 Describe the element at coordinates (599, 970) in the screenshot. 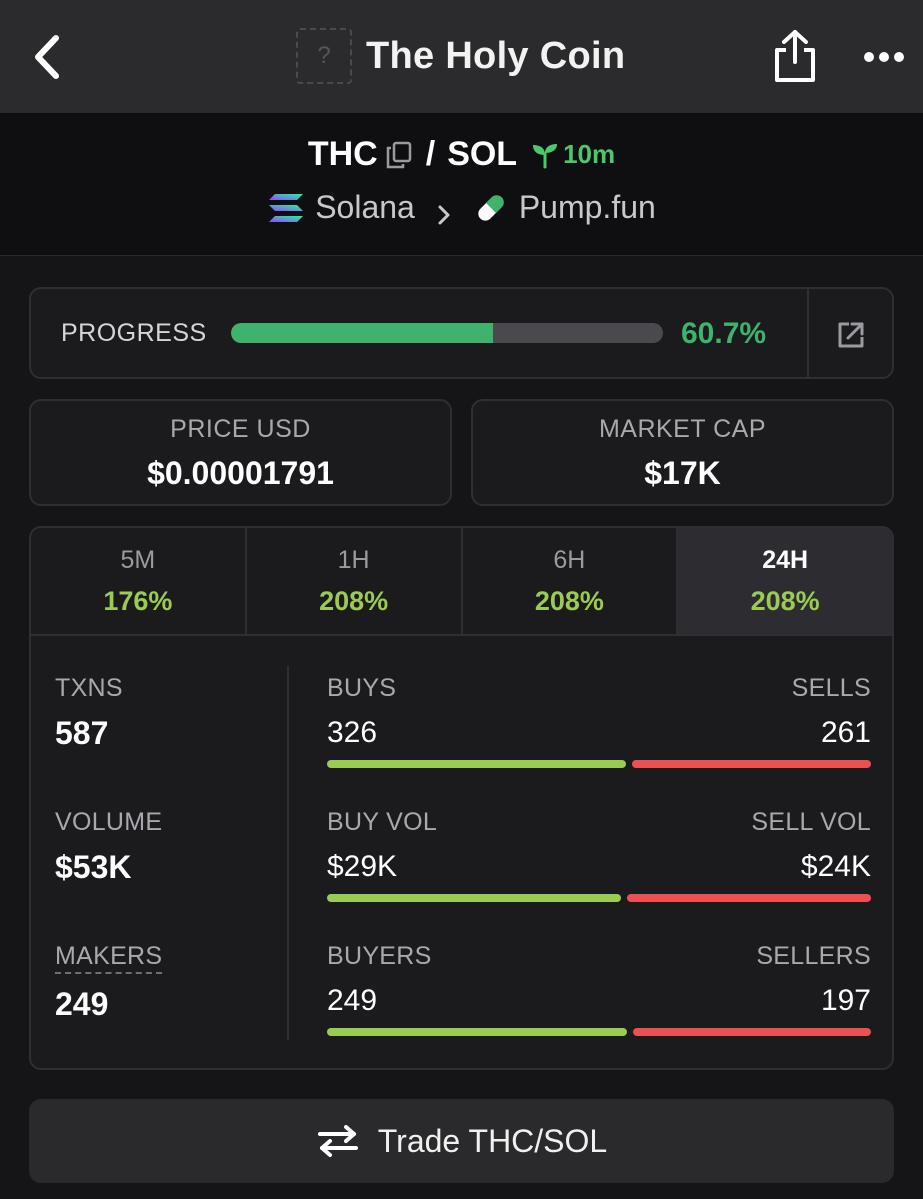

I see `makers-split: BUYERS SELLERS 249 197` at that location.